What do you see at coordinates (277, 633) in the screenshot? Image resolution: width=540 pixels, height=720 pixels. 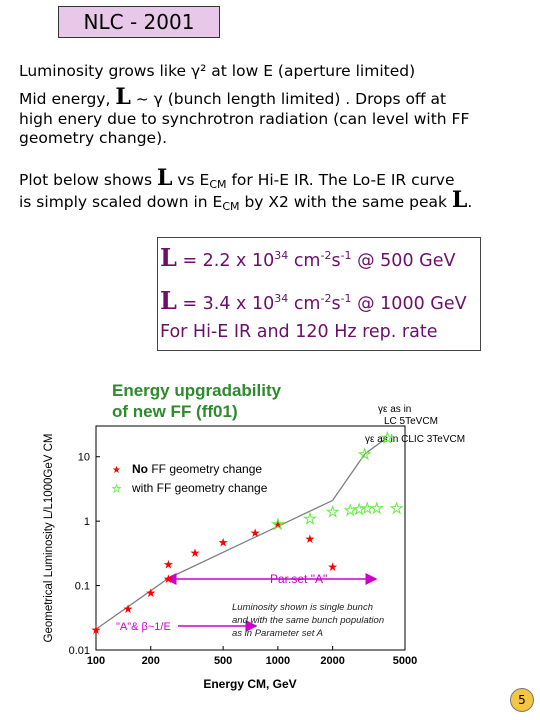 I see `note-line-3: as in Parameter set A` at bounding box center [277, 633].